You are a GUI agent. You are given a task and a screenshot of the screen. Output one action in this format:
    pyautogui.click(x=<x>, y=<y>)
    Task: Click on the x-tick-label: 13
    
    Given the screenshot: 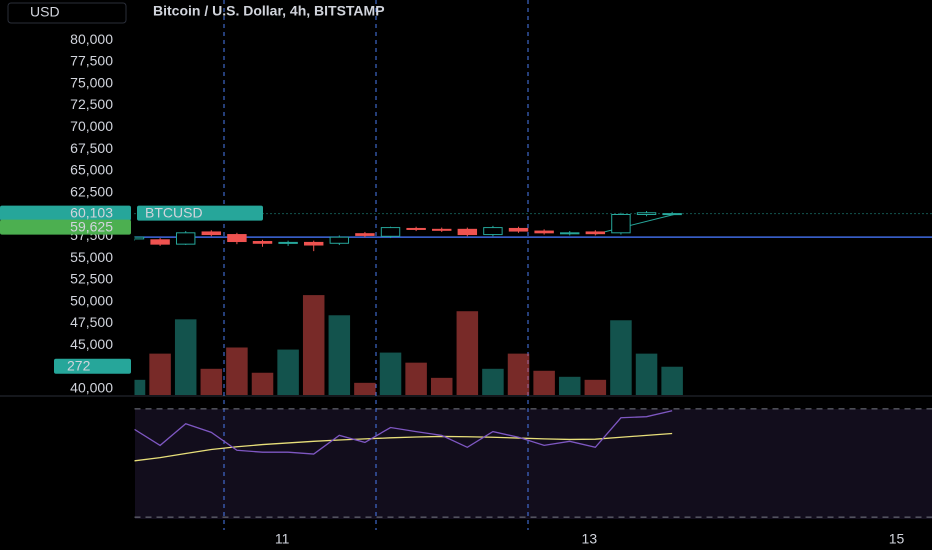 What is the action you would take?
    pyautogui.click(x=590, y=539)
    